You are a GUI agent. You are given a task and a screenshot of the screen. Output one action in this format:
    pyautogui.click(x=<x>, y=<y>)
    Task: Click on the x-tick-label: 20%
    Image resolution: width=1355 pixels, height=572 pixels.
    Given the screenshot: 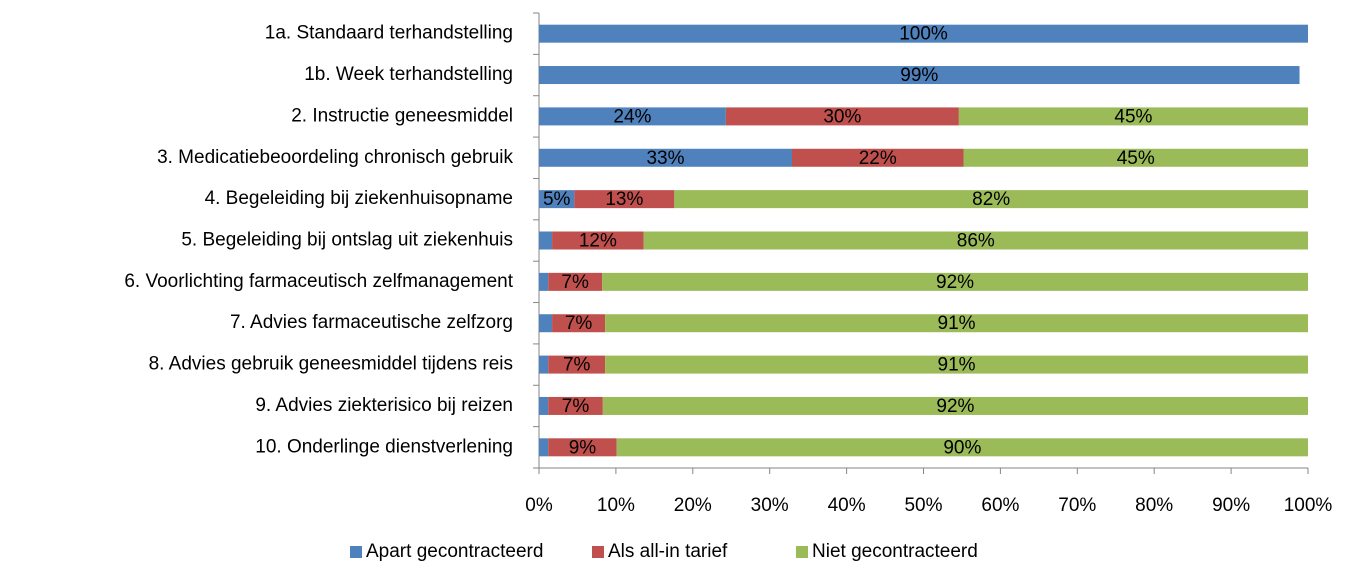 What is the action you would take?
    pyautogui.click(x=693, y=505)
    